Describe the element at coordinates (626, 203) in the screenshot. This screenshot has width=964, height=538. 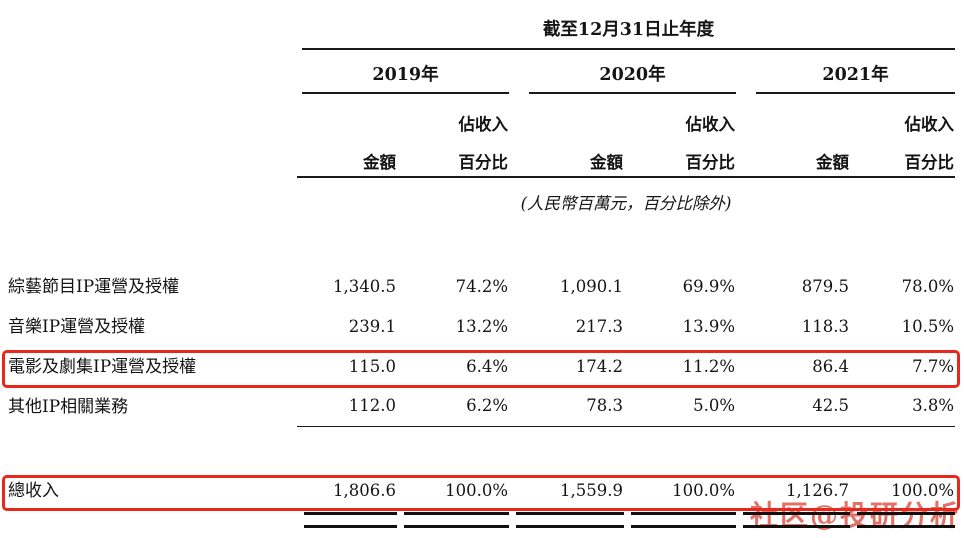
I see `unit-note: (人民幣百萬元，百分比除外)` at that location.